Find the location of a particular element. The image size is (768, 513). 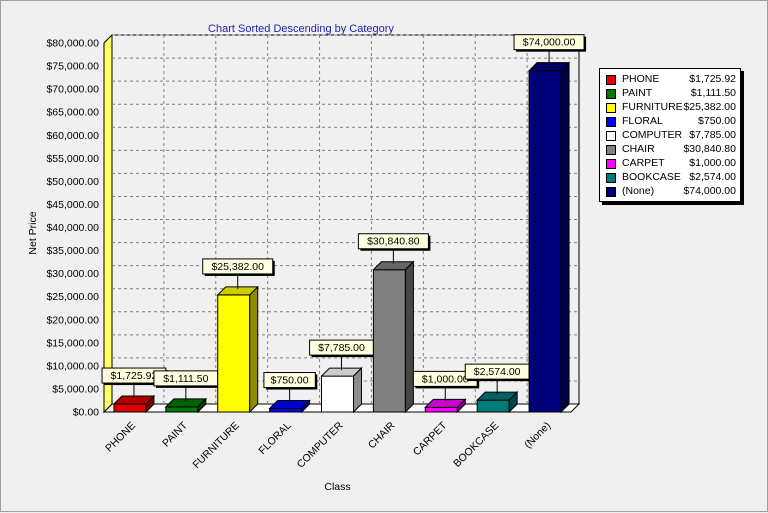

y-tick-label: $35,000.00 is located at coordinates (72, 251).